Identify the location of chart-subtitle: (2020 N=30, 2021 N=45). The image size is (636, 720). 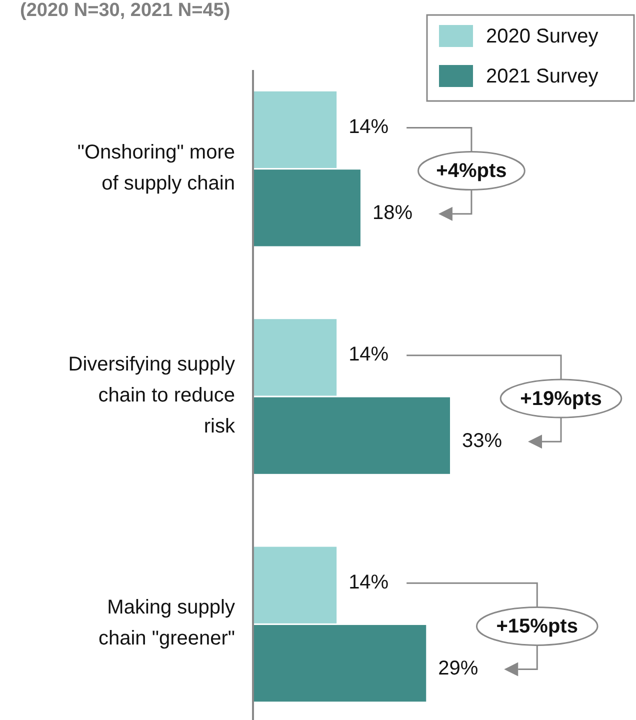
(125, 10).